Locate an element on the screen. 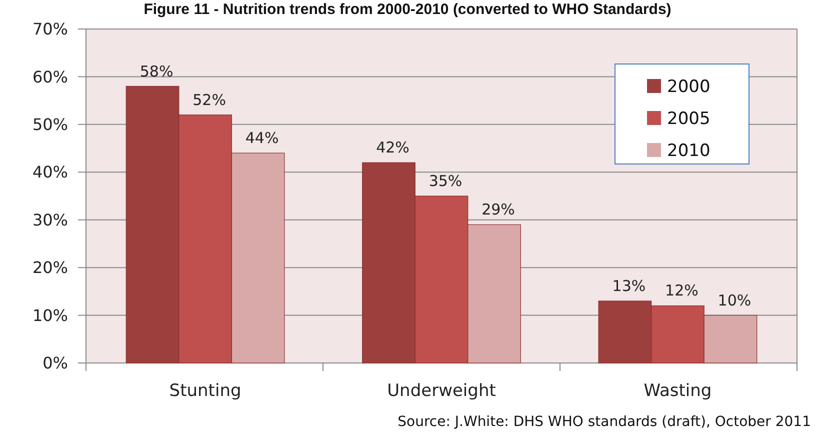  data-label: 10% is located at coordinates (735, 300).